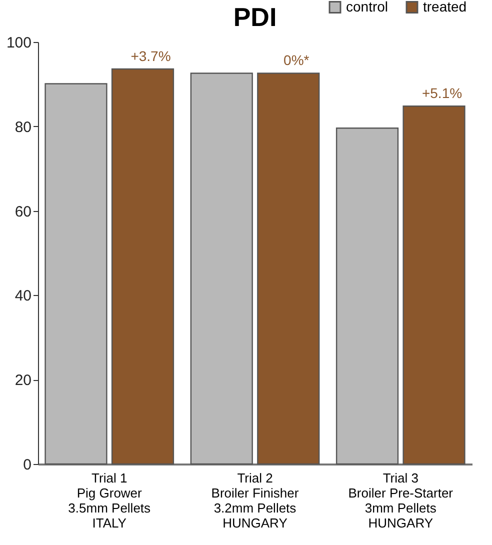  What do you see at coordinates (23, 381) in the screenshot?
I see `y-tick-label: 20` at bounding box center [23, 381].